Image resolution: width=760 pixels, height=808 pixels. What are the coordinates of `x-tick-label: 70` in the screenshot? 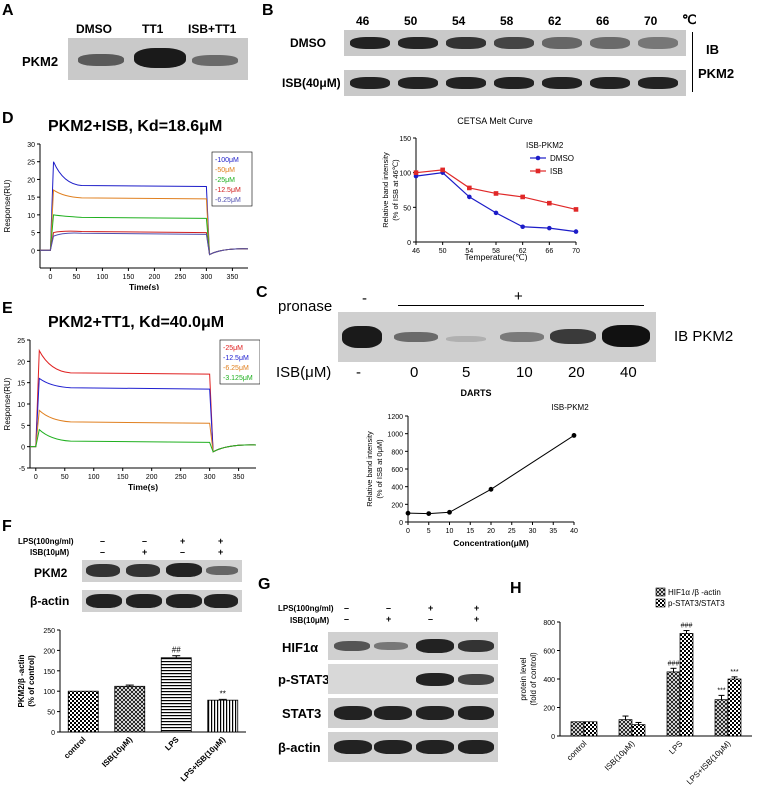 It's located at (576, 251).